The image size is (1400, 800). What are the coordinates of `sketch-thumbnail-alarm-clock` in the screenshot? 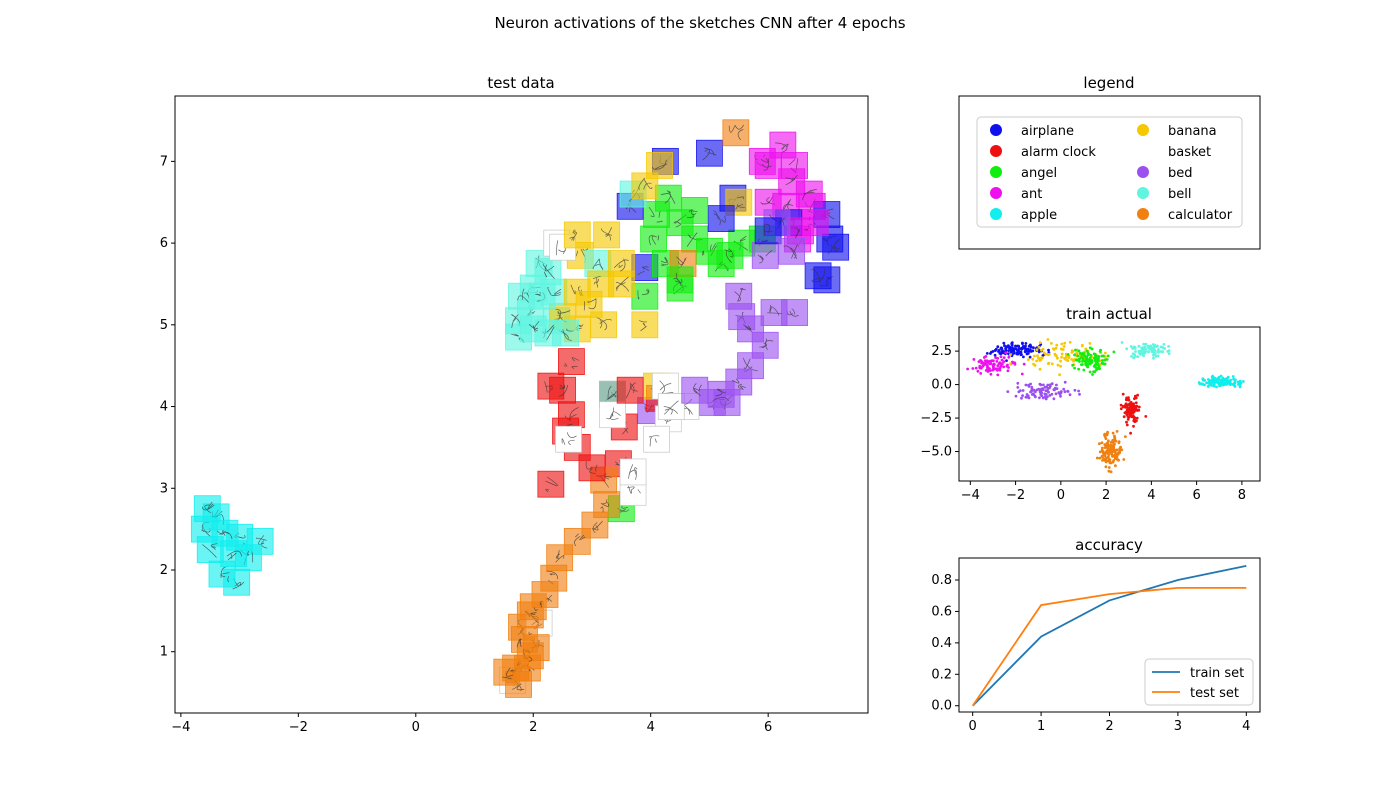 It's located at (592, 468).